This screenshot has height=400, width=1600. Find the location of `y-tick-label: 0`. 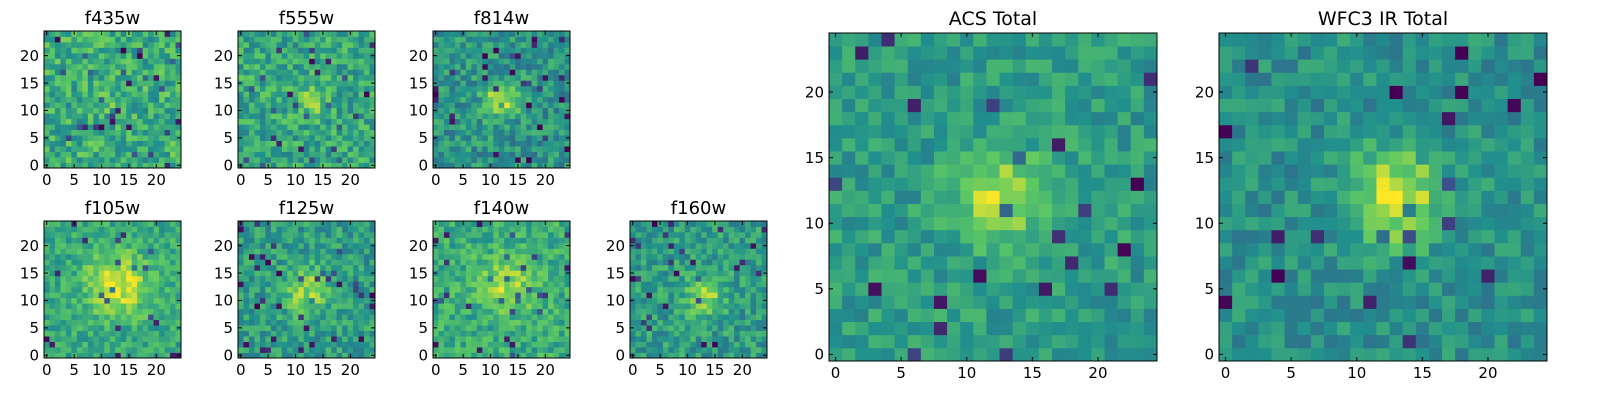

y-tick-label: 0 is located at coordinates (620, 356).